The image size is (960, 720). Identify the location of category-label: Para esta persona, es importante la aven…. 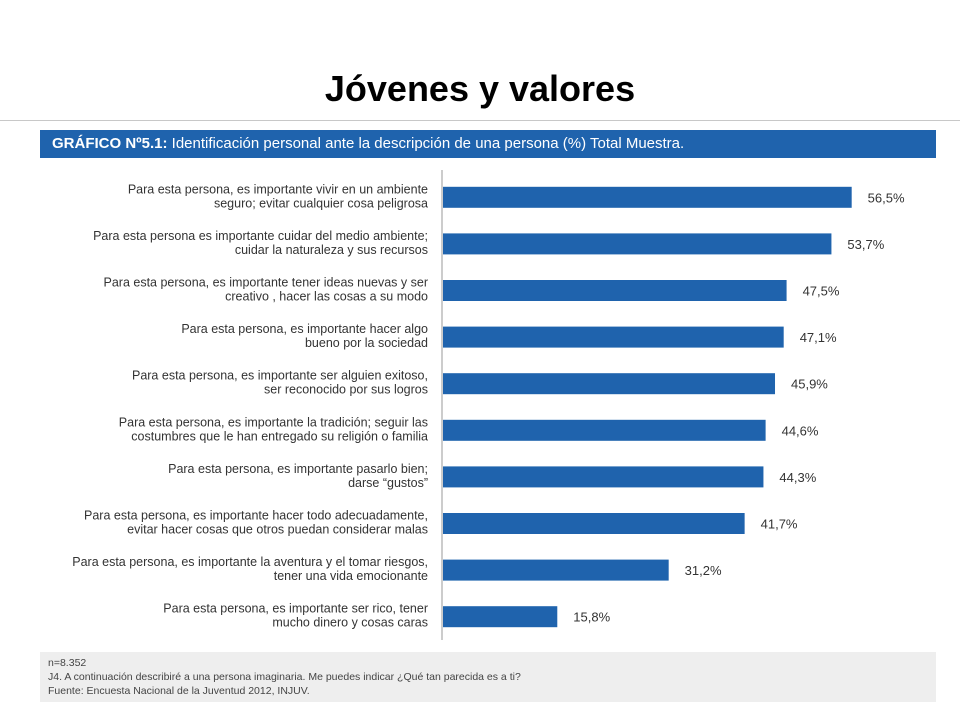
(250, 562).